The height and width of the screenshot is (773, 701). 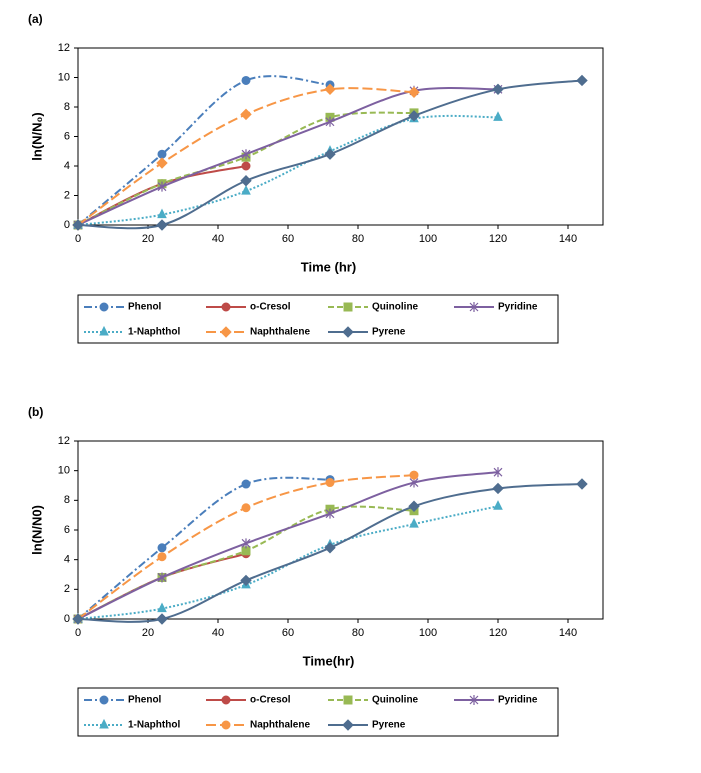 I want to click on y-axis-label: ln(N/N₀), so click(x=36, y=136).